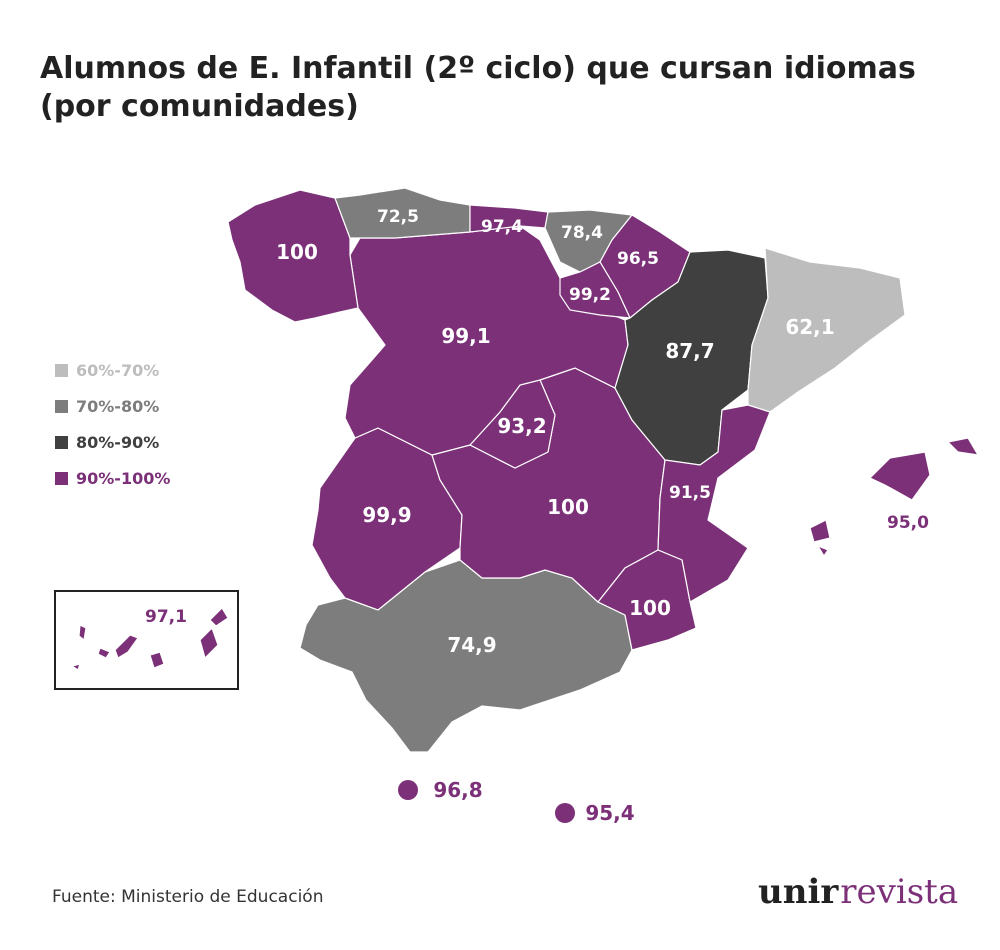 The width and height of the screenshot is (1000, 950). I want to click on value-canarias: 97,1, so click(166, 617).